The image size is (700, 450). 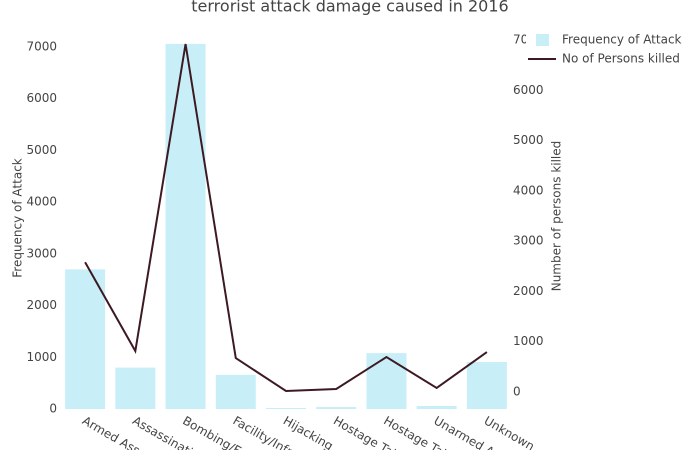 I want to click on y-tick-label: 5000, so click(x=41, y=150).